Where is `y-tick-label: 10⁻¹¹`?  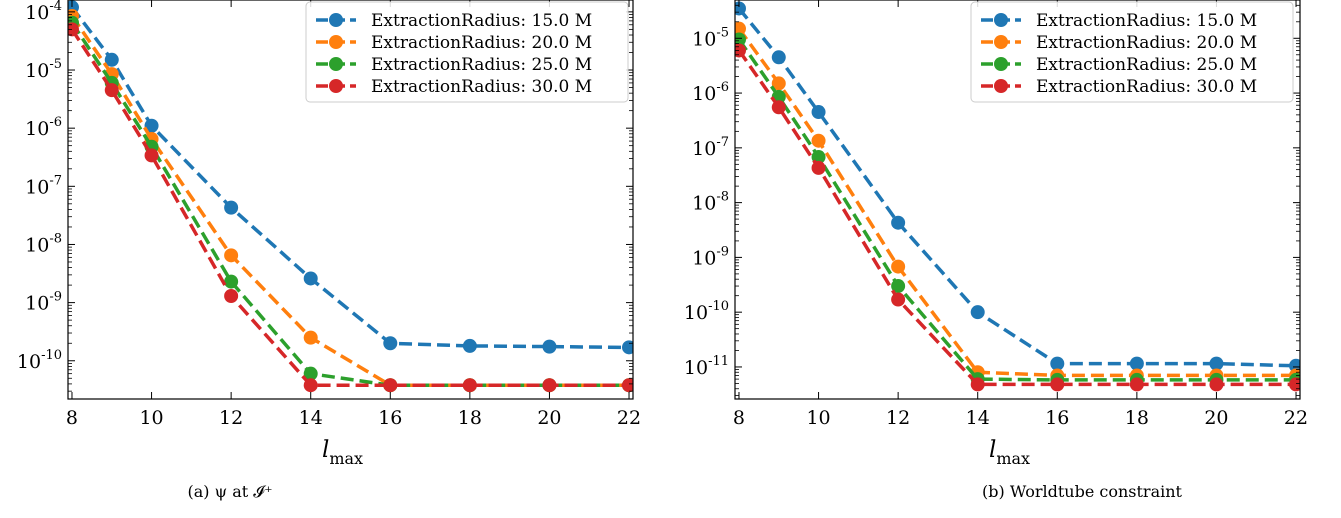
y-tick-label: 10⁻¹¹ is located at coordinates (706, 366).